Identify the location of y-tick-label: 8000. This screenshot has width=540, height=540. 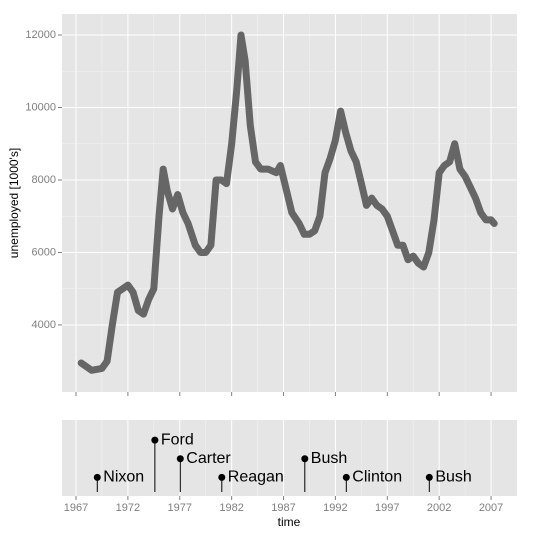
(44, 180).